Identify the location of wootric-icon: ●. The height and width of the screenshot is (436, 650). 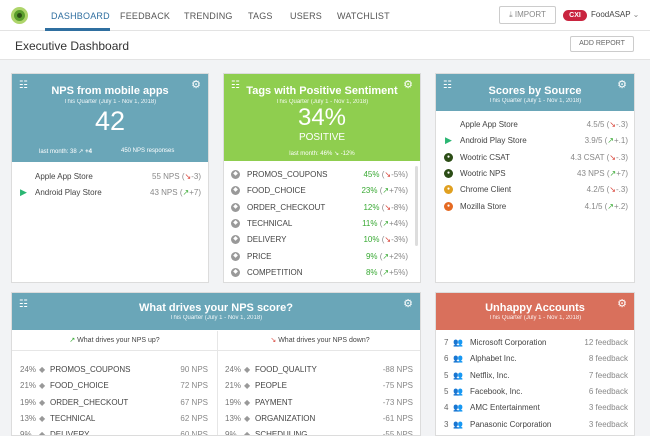
(448, 157).